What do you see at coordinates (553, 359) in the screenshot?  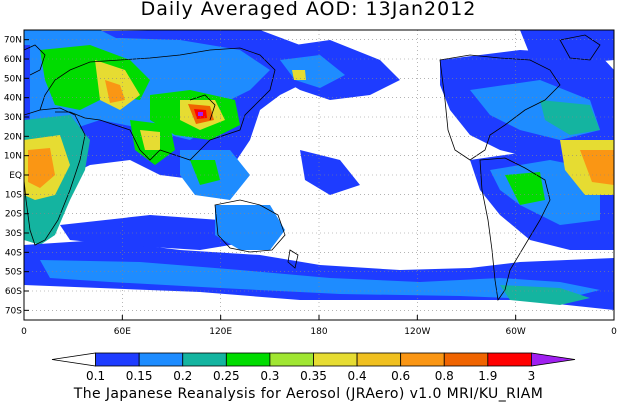 I see `colorbar-overflow` at bounding box center [553, 359].